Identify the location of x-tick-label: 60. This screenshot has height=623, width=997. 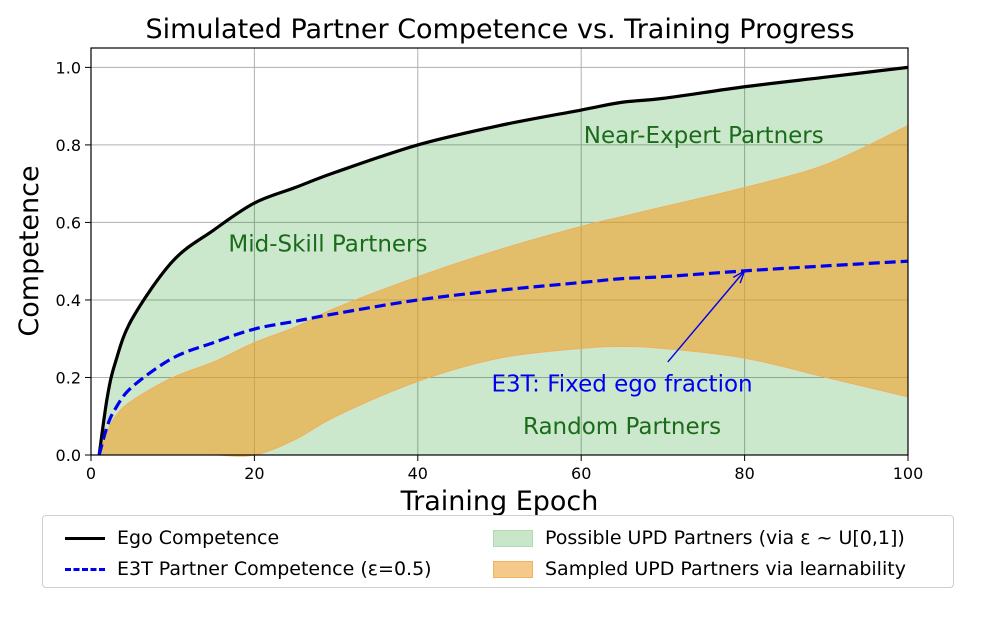
(581, 473).